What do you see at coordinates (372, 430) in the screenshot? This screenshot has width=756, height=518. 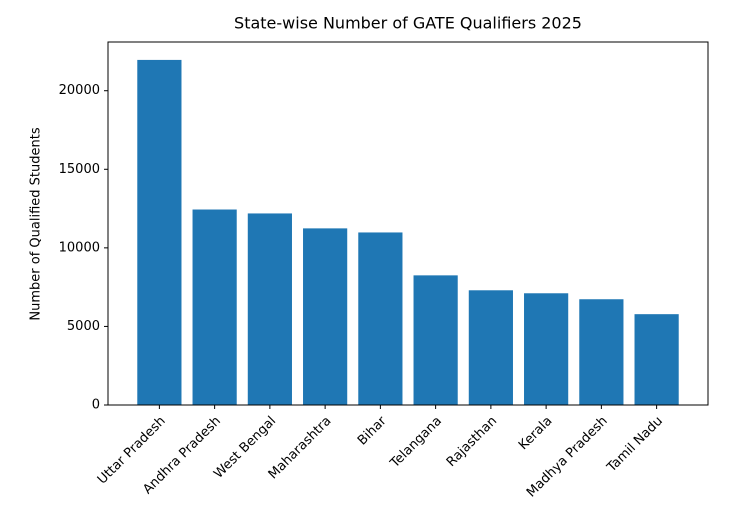 I see `x-tick-label: Bihar` at bounding box center [372, 430].